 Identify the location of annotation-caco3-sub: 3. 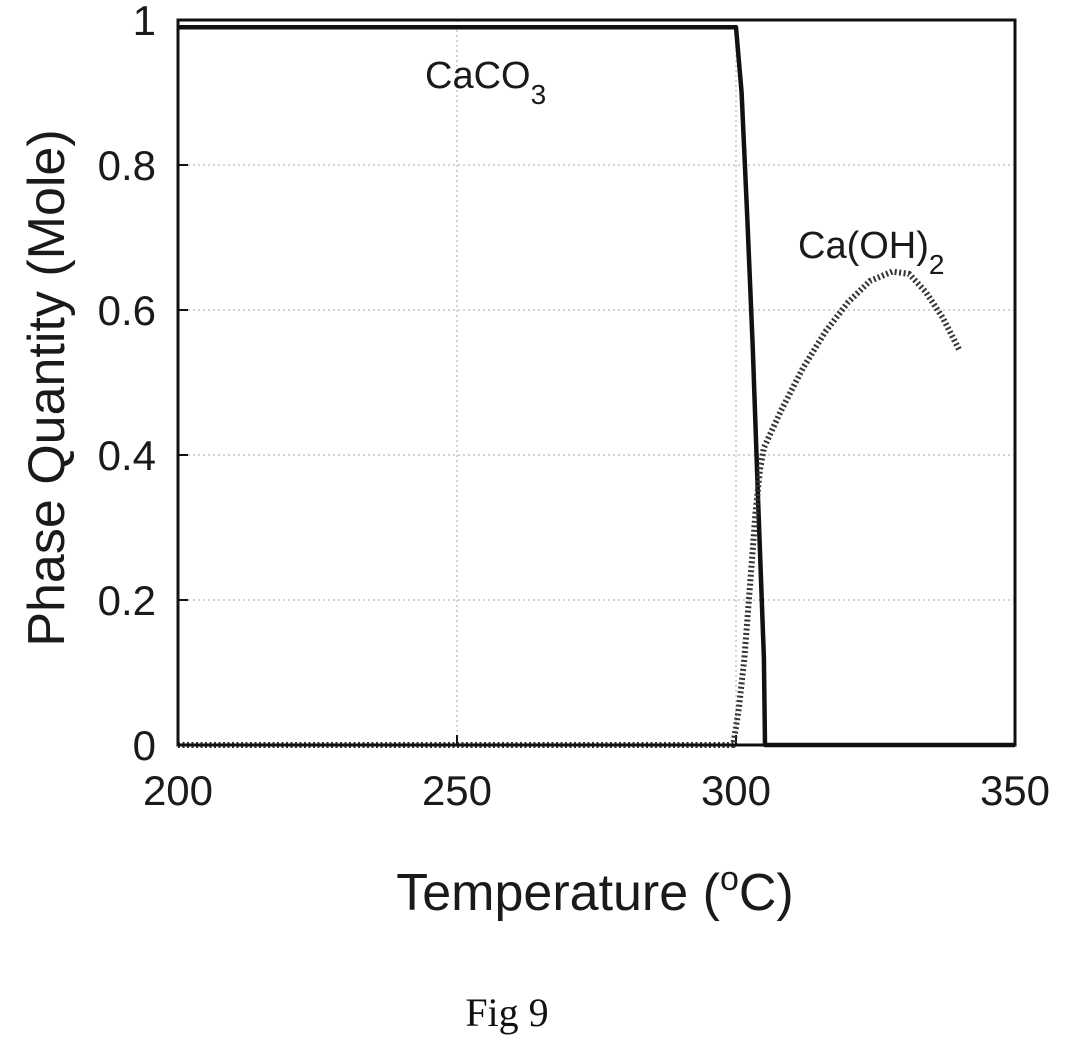
(539, 94).